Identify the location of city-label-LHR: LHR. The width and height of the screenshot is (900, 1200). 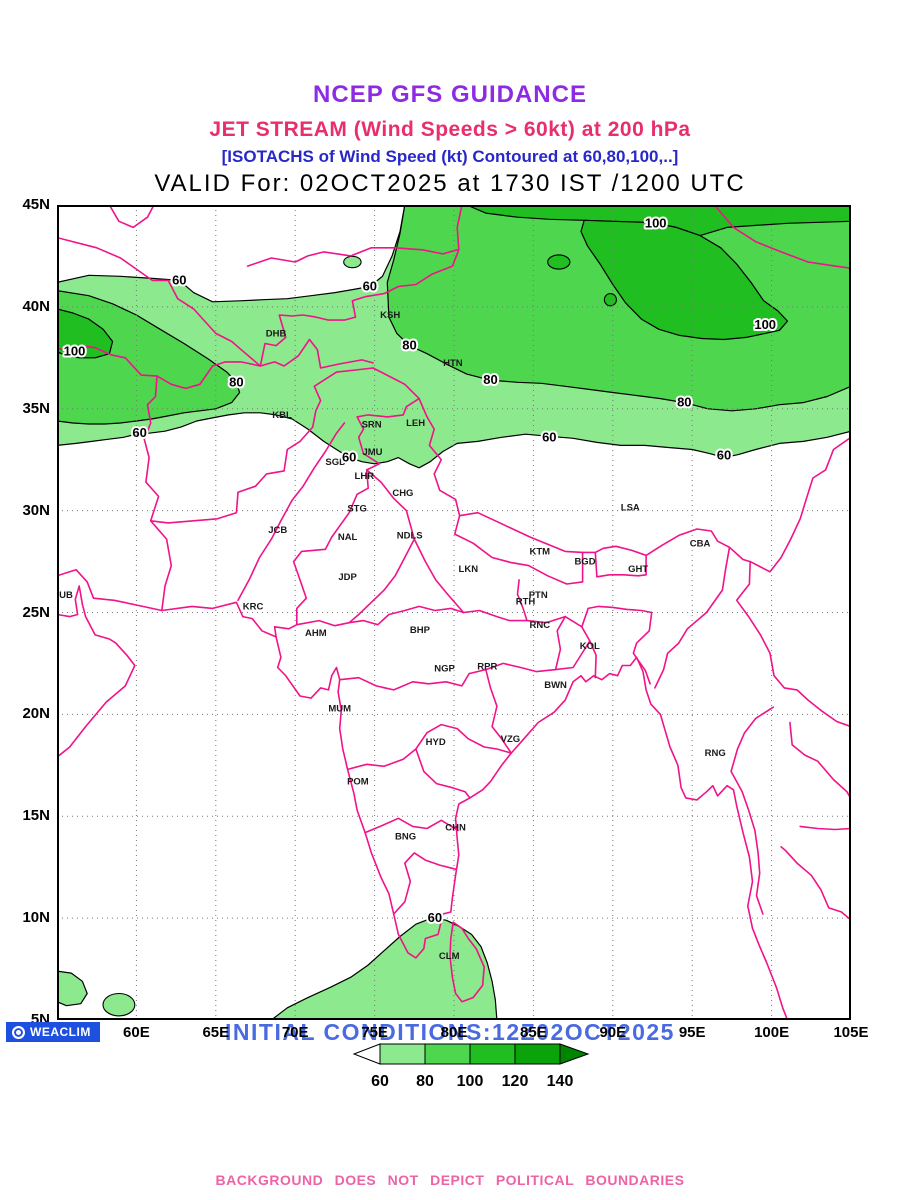
(365, 476).